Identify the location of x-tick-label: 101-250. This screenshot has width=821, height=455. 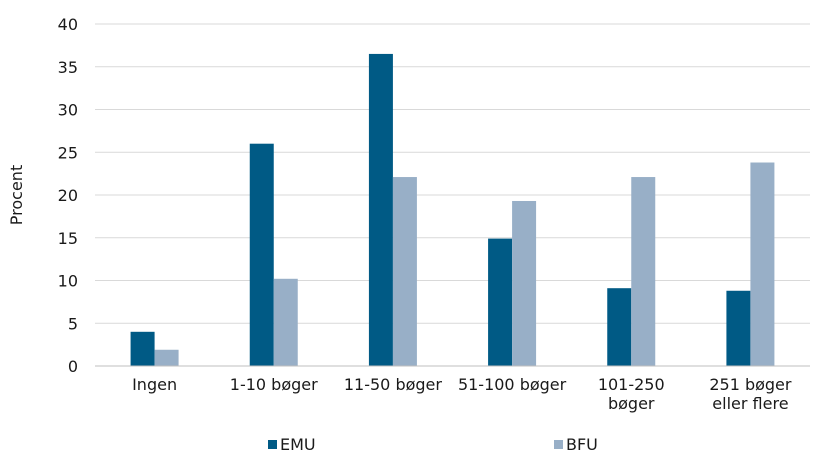
(631, 384).